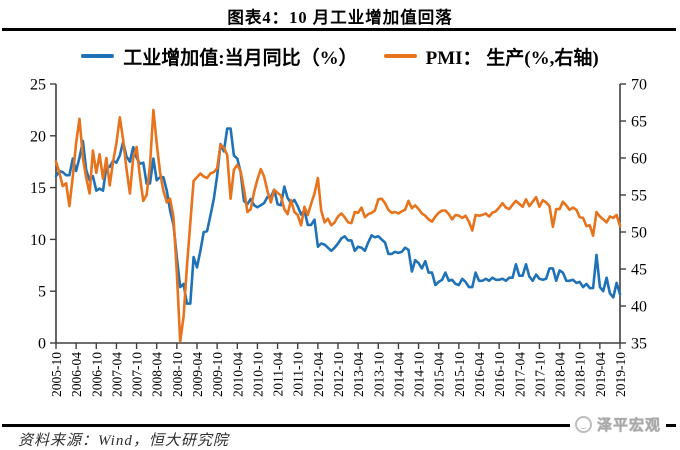 Image resolution: width=680 pixels, height=450 pixels. Describe the element at coordinates (519, 374) in the screenshot. I see `x-axis-label: 2017-04` at that location.